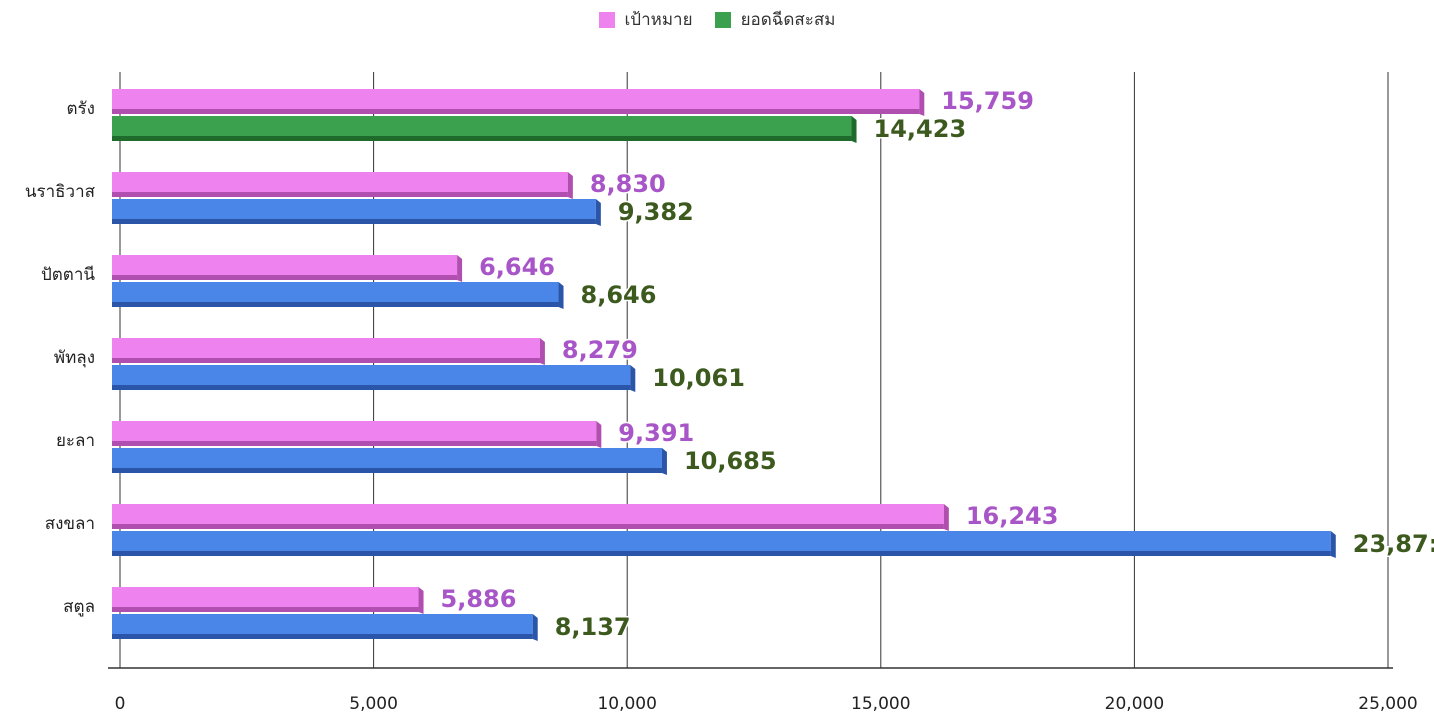 The height and width of the screenshot is (718, 1434). What do you see at coordinates (619, 295) in the screenshot?
I see `data-label-actual: 8,646` at bounding box center [619, 295].